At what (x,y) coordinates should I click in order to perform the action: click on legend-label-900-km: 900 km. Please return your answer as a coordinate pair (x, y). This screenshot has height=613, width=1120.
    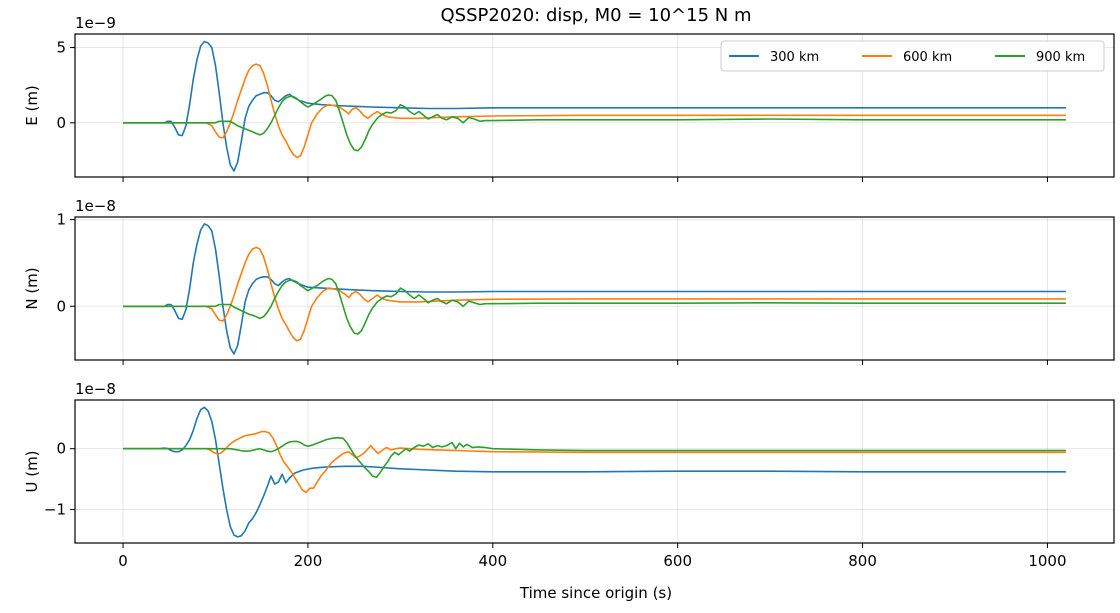
    Looking at the image, I should click on (1060, 57).